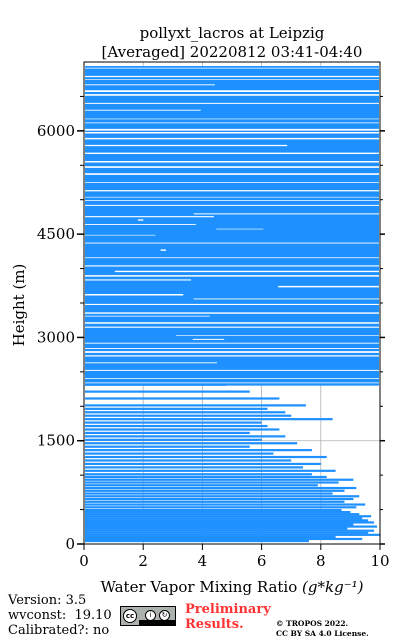 This screenshot has width=400, height=640. What do you see at coordinates (56, 131) in the screenshot?
I see `y-tick-label: 6000` at bounding box center [56, 131].